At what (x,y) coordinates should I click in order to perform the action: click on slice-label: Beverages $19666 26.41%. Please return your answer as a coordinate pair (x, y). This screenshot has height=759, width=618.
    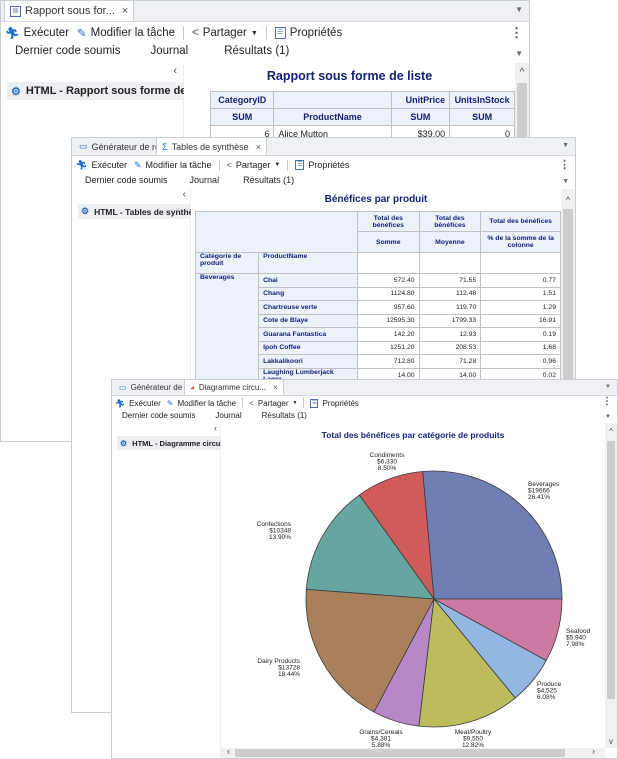
    Looking at the image, I should click on (544, 491).